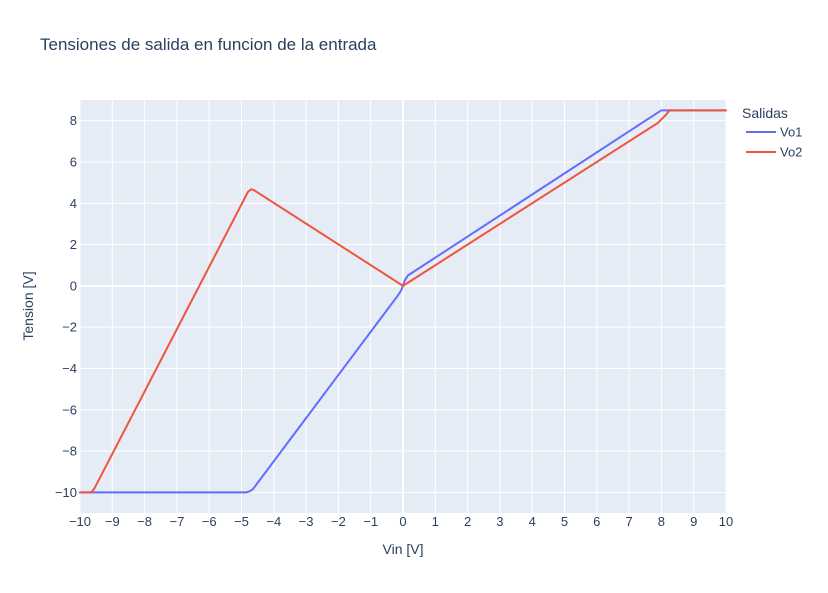 The width and height of the screenshot is (828, 593). Describe the element at coordinates (69, 451) in the screenshot. I see `y-tick-label: −8` at that location.